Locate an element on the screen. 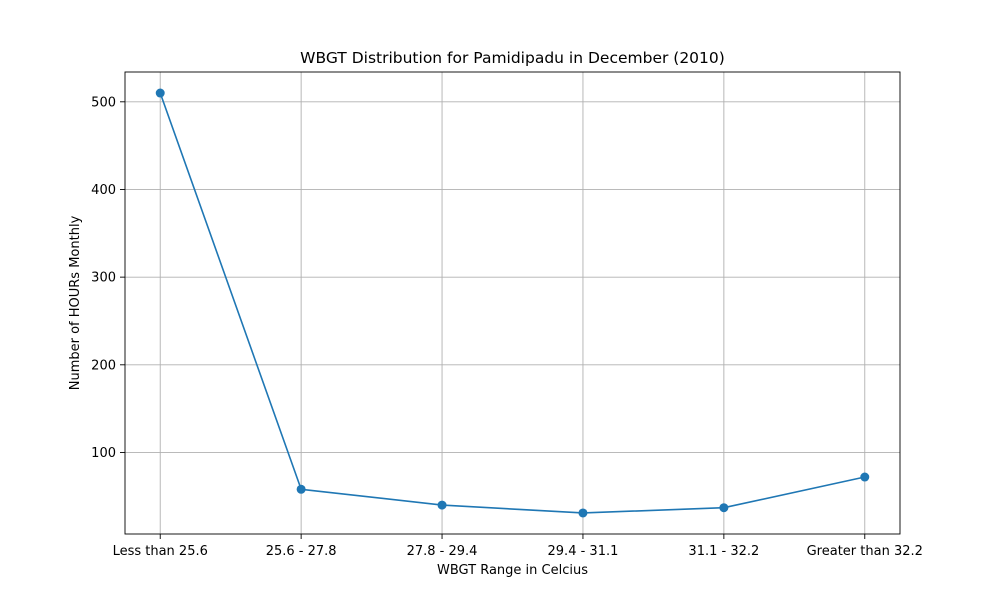 The width and height of the screenshot is (1000, 604). x-tick-label: 31.1 - 32.2 is located at coordinates (723, 551).